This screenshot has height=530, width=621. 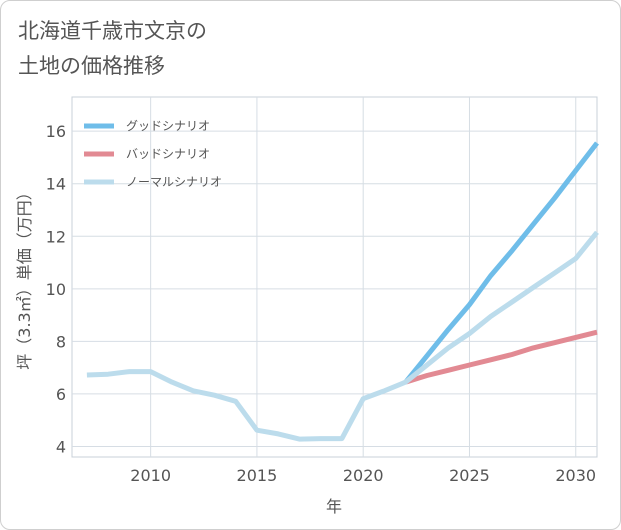 I want to click on y-axis-title: 坪（3.3㎡）単価（万円）, so click(x=24, y=276).